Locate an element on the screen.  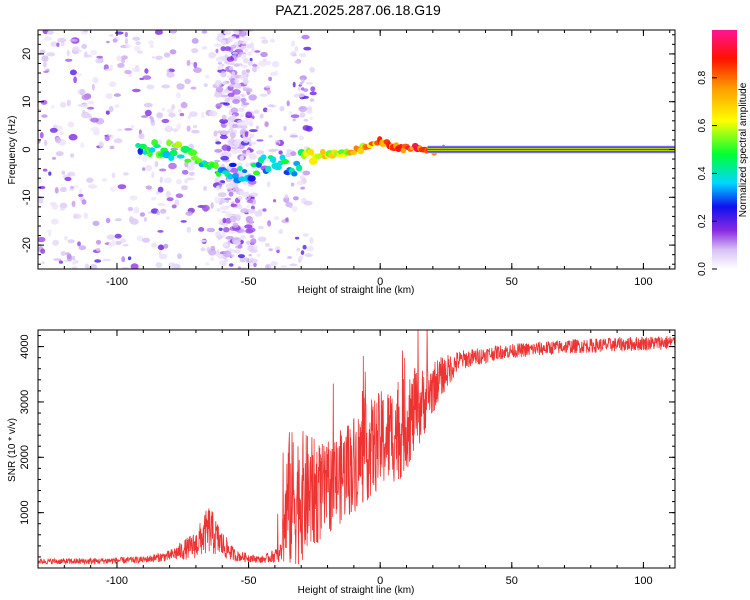
spectrogram-ytick-label: 20 is located at coordinates (27, 54).